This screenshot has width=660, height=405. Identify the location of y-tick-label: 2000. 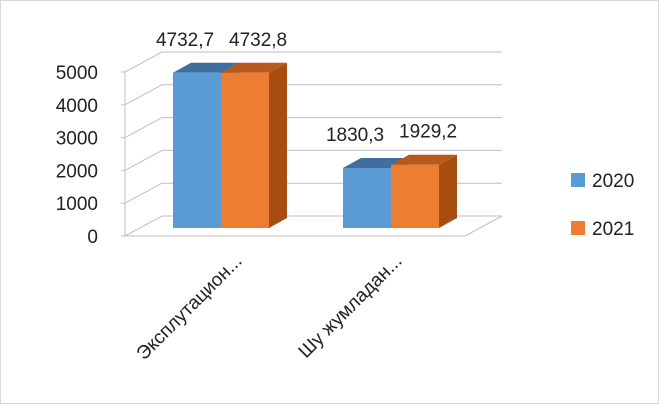
(77, 171).